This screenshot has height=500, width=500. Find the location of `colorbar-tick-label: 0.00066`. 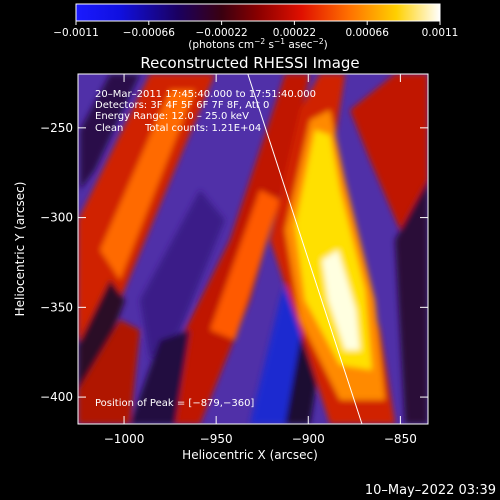

colorbar-tick-label: 0.00066 is located at coordinates (367, 33).